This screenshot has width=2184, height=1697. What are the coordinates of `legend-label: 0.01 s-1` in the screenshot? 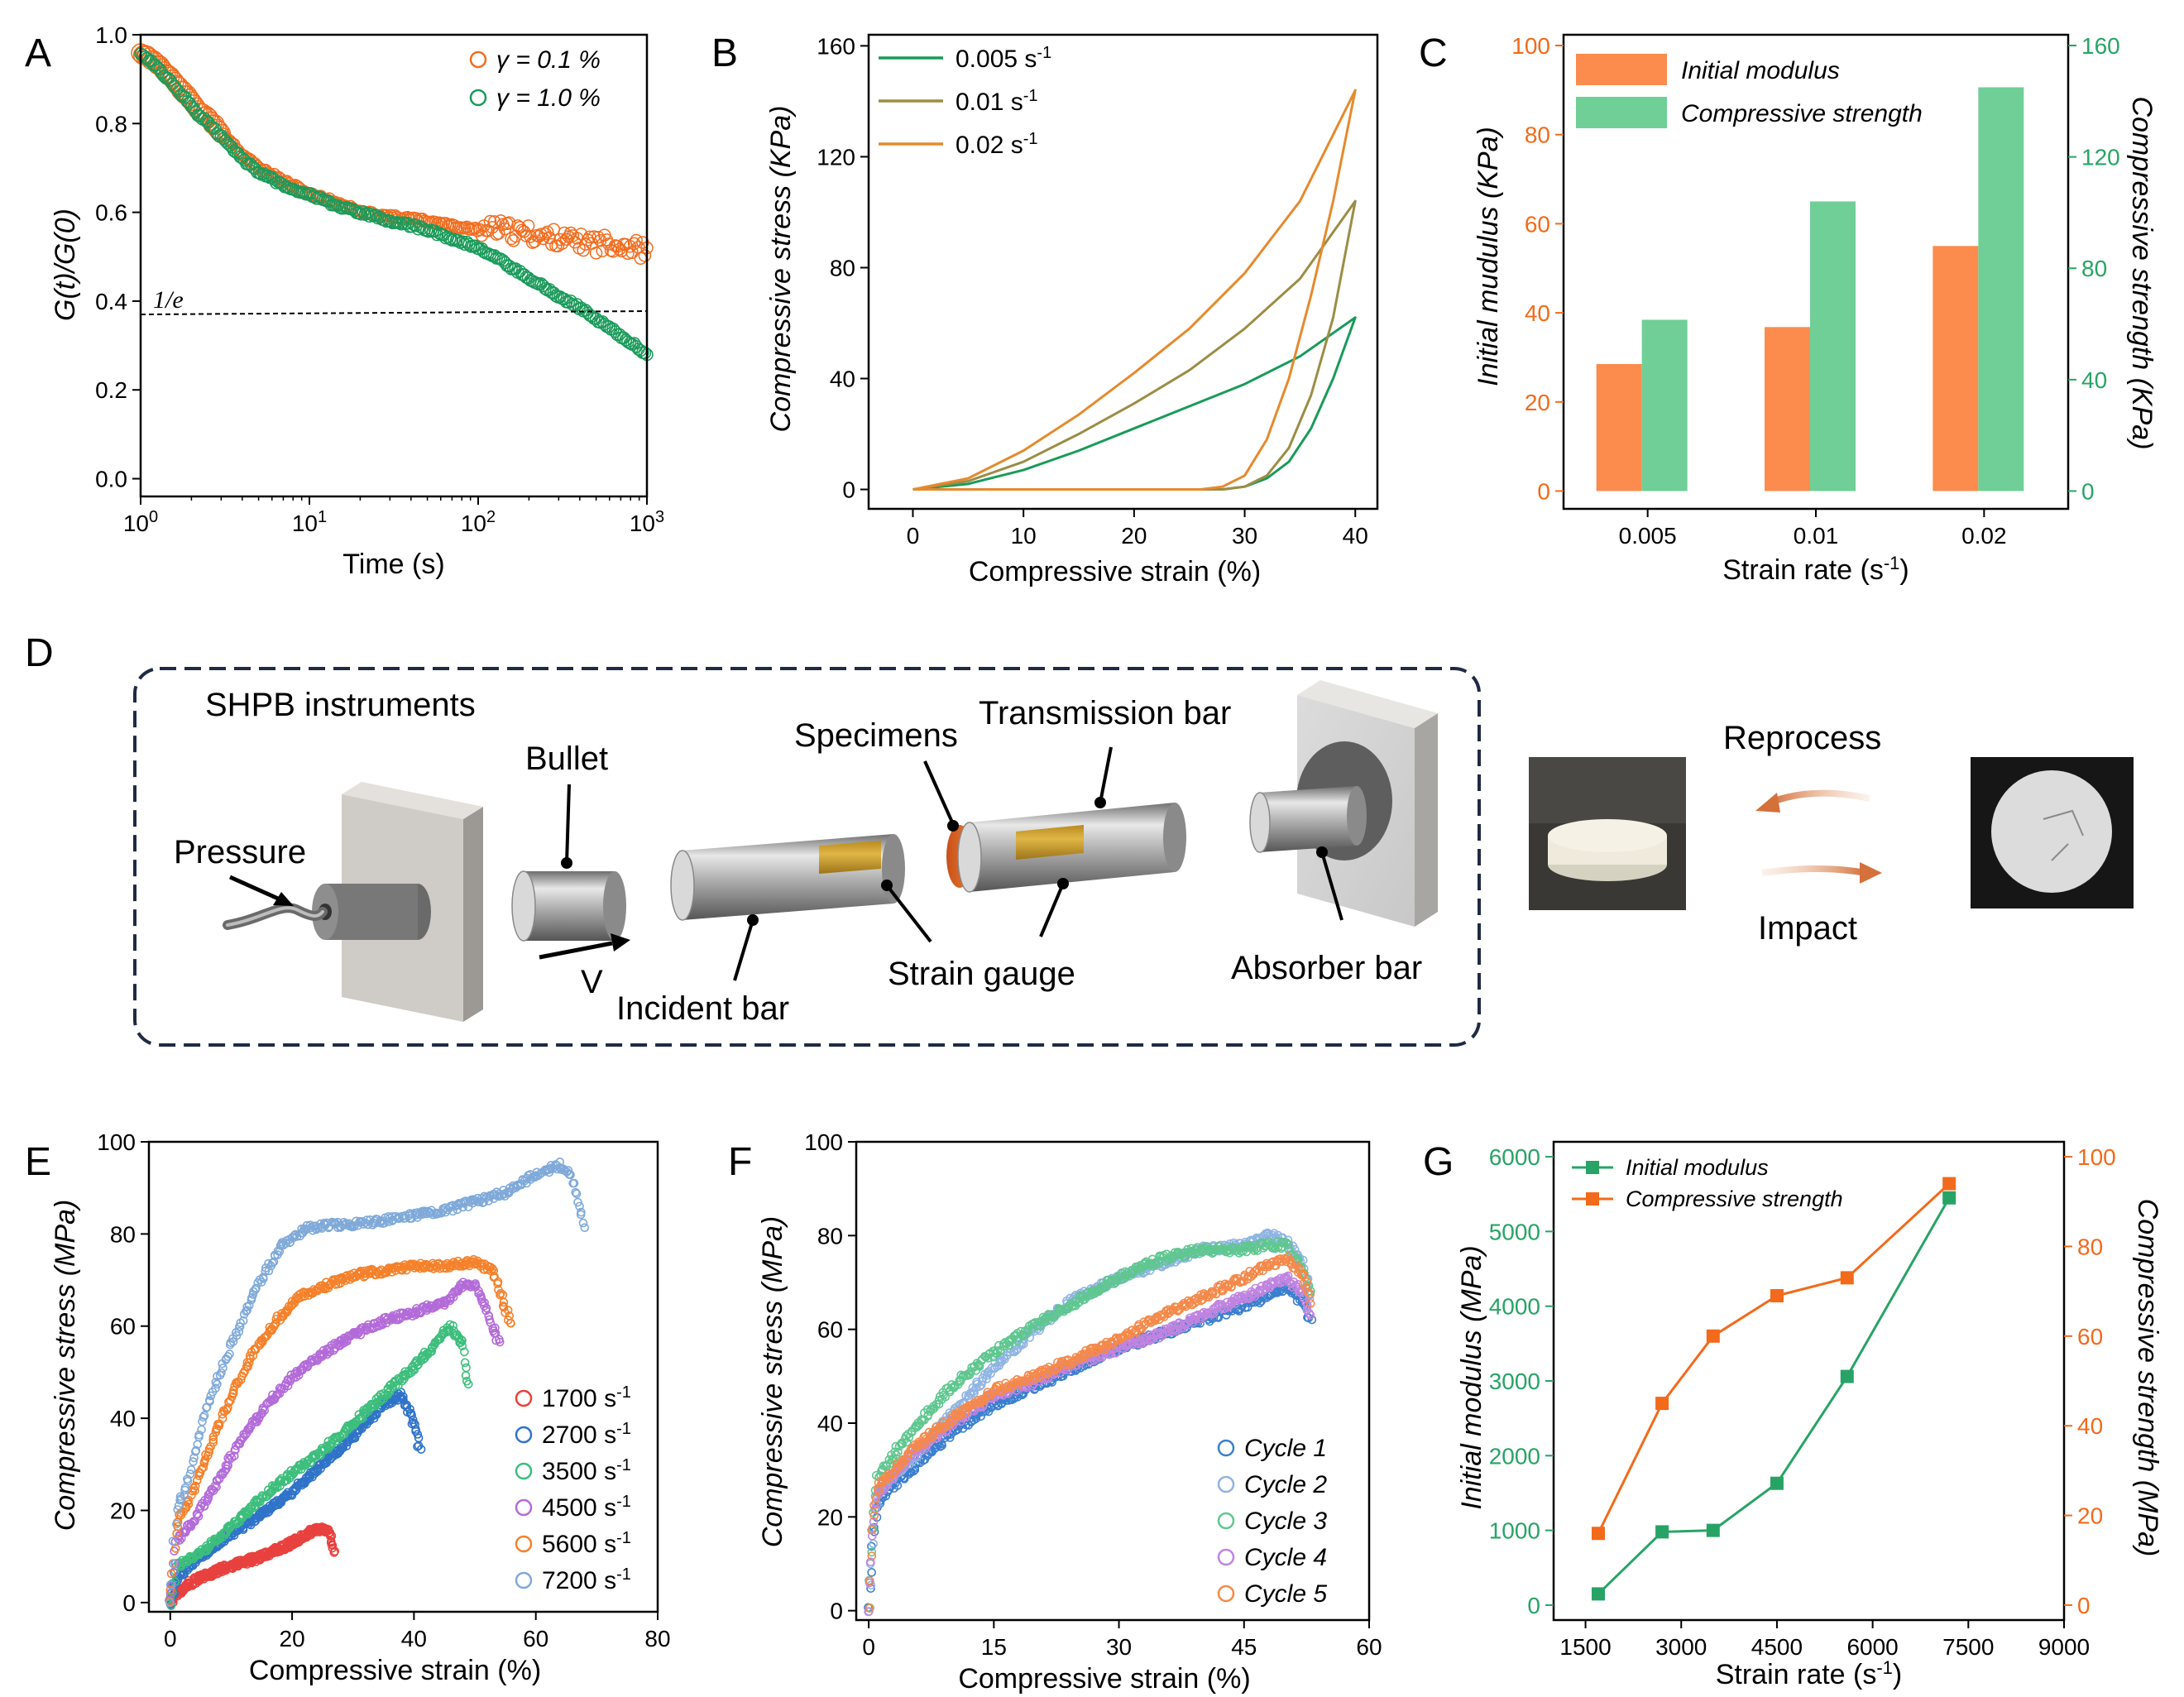 It's located at (997, 101).